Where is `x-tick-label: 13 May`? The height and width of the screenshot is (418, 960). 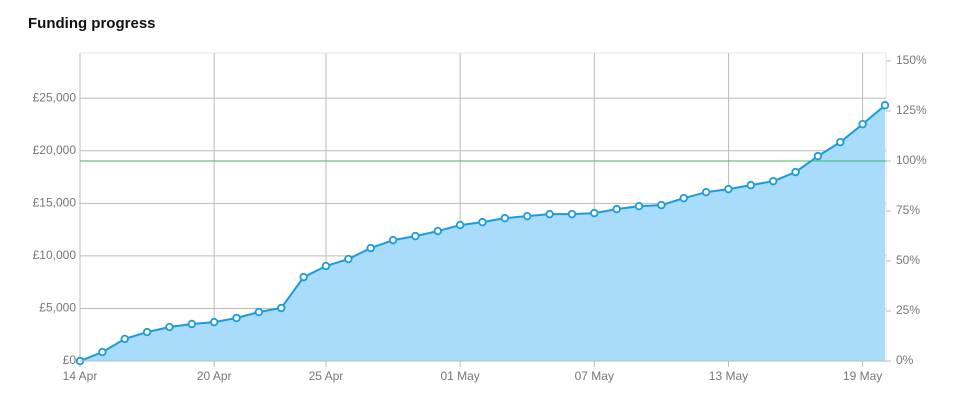
x-tick-label: 13 May is located at coordinates (728, 376).